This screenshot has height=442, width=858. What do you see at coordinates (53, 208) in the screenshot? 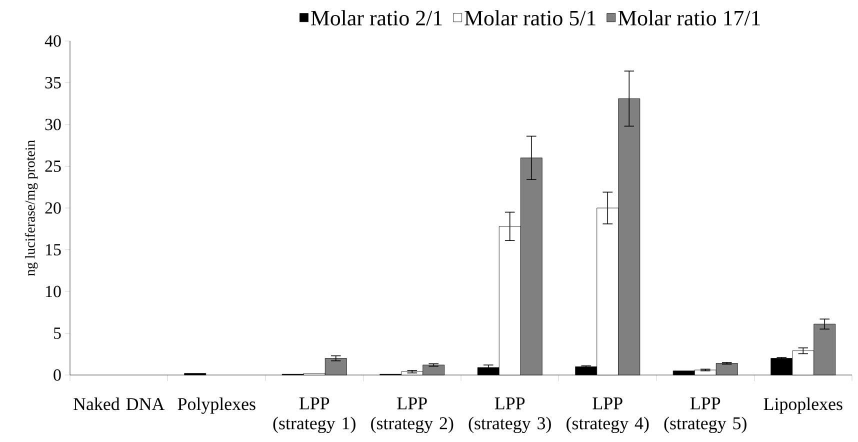
I see `y-tick-label: 20` at bounding box center [53, 208].